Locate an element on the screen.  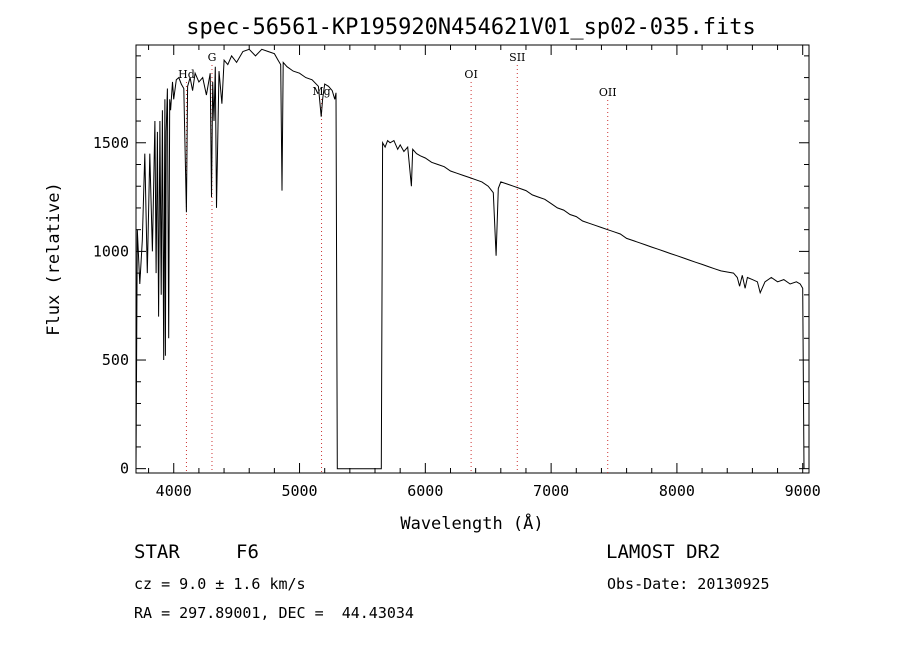
y-tick-label: 1500 is located at coordinates (111, 143).